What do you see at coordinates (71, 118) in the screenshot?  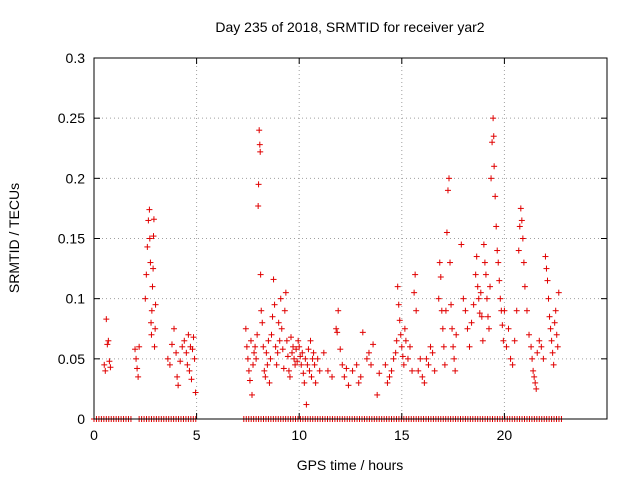 I see `y-tick-label: 0.25` at bounding box center [71, 118].